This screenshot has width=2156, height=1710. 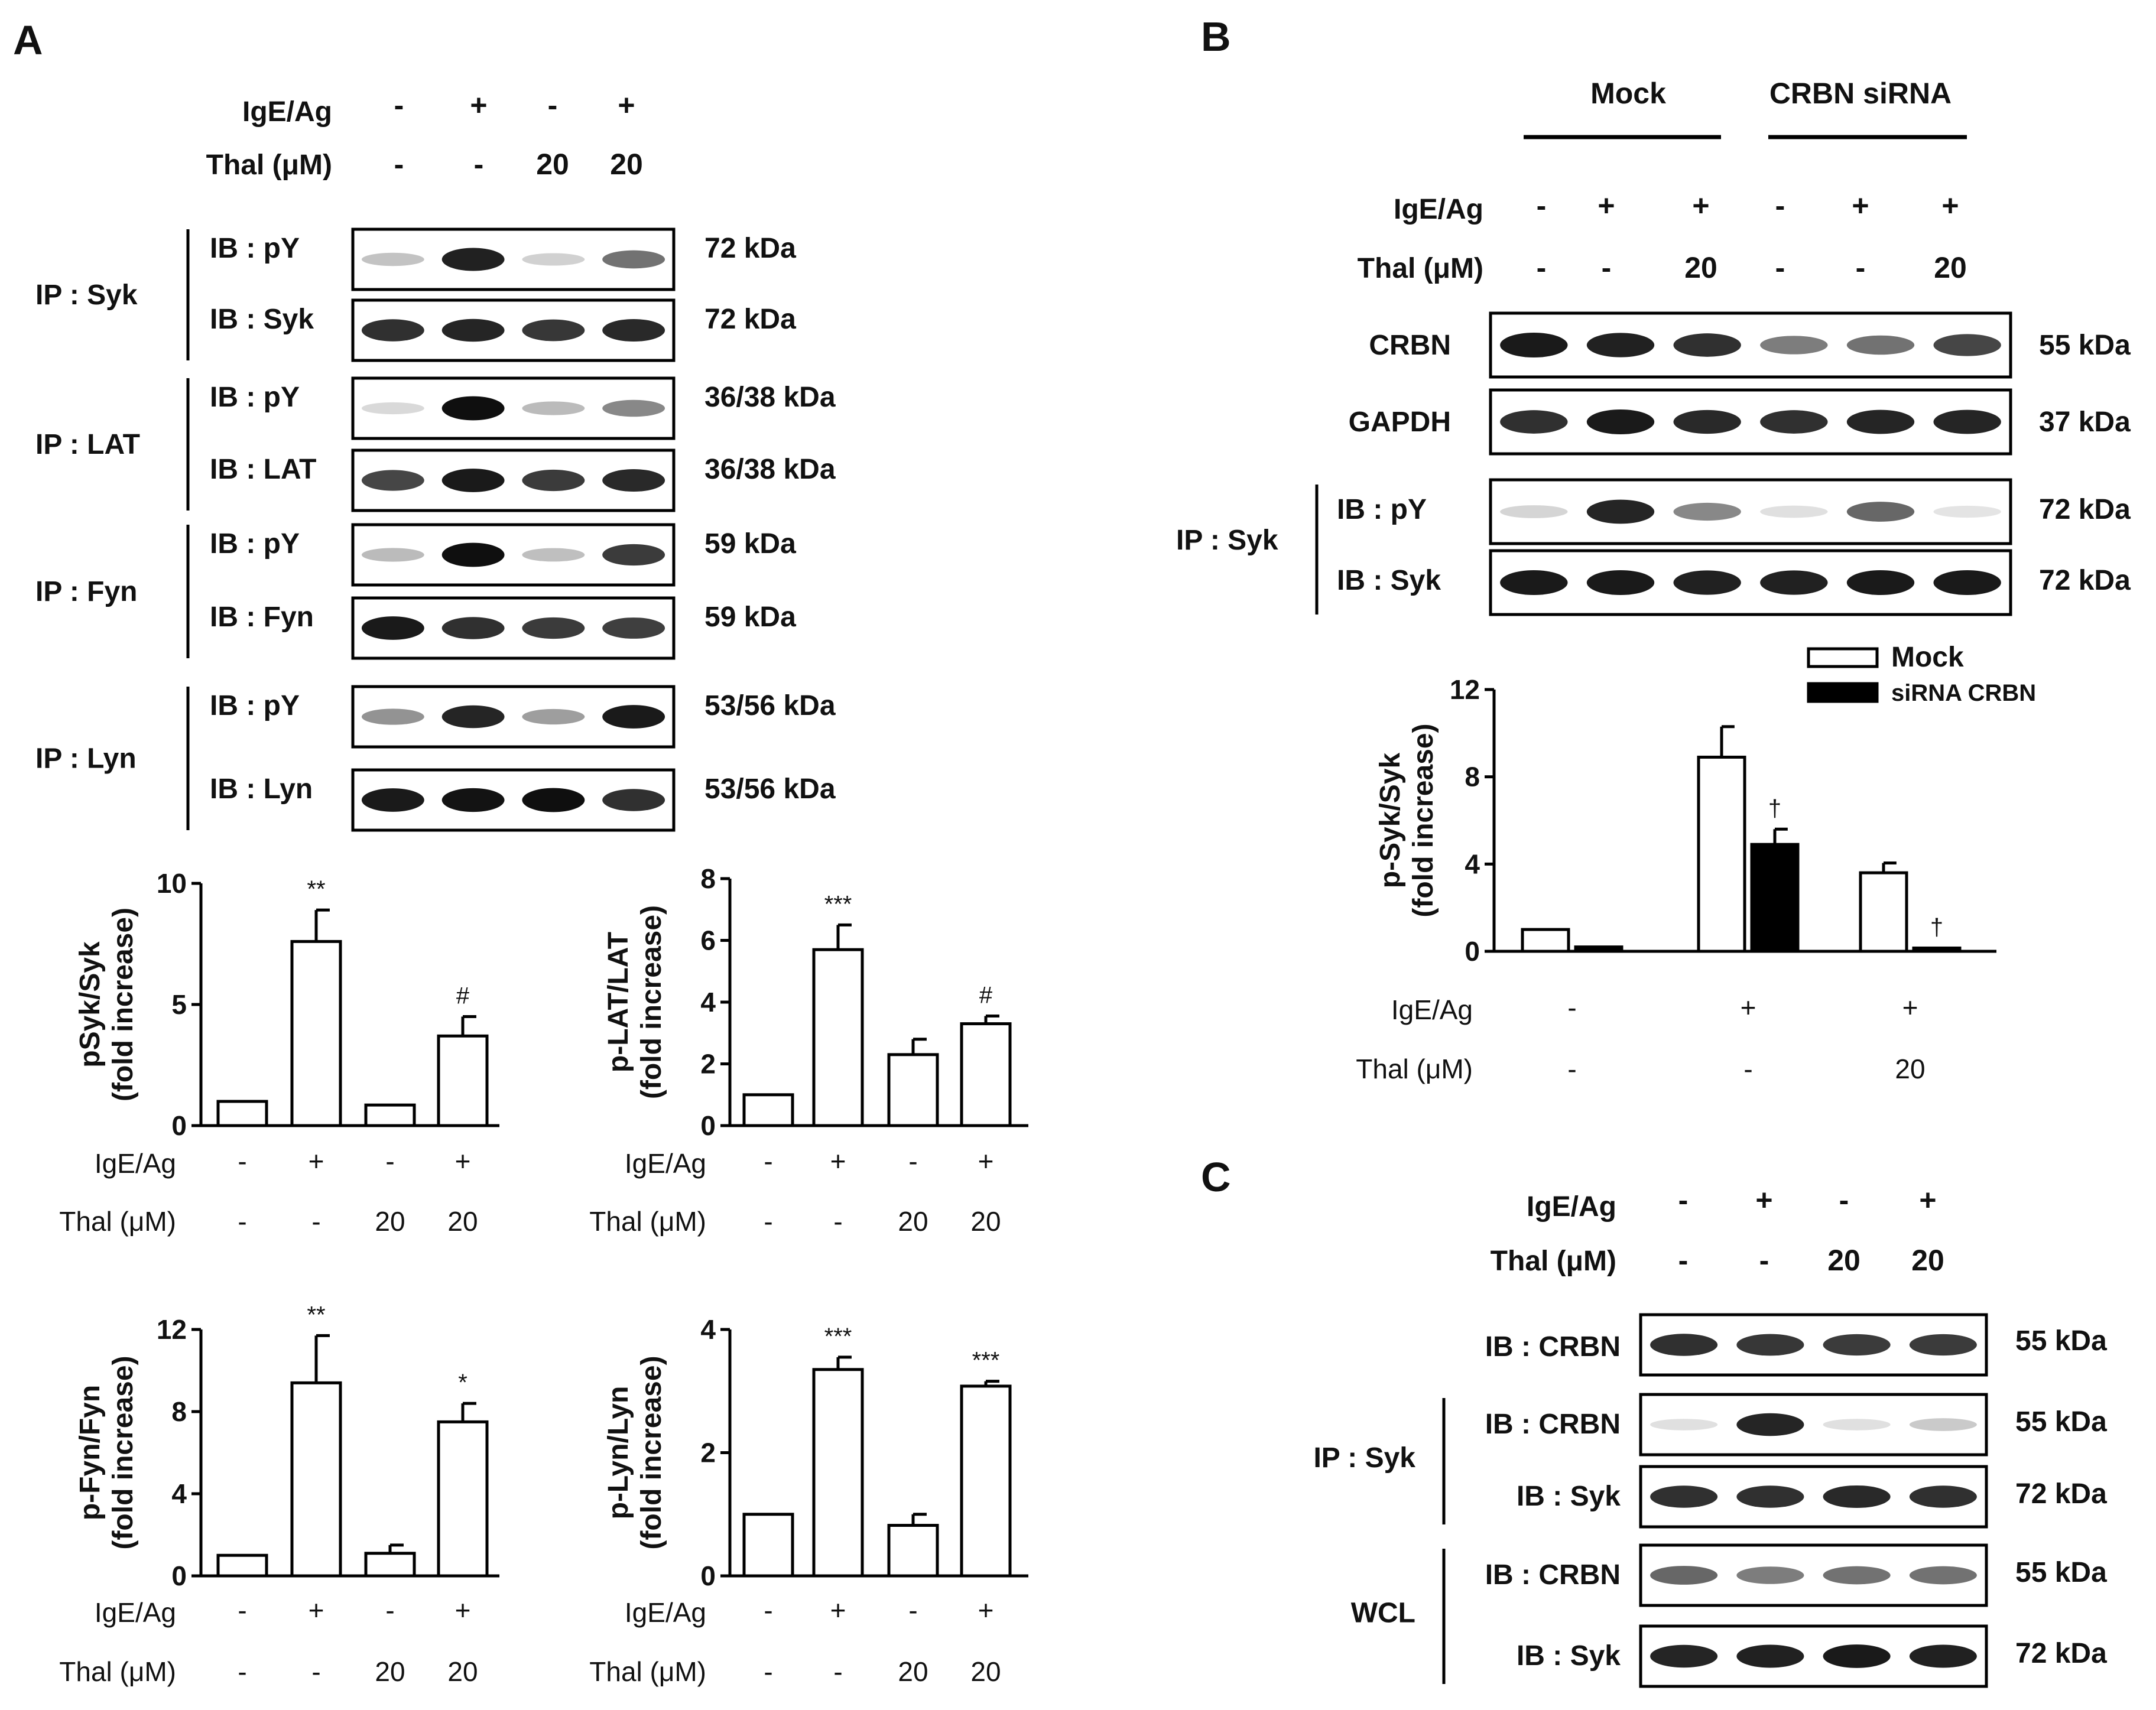 What do you see at coordinates (708, 1064) in the screenshot?
I see `y-tick-label: 2` at bounding box center [708, 1064].